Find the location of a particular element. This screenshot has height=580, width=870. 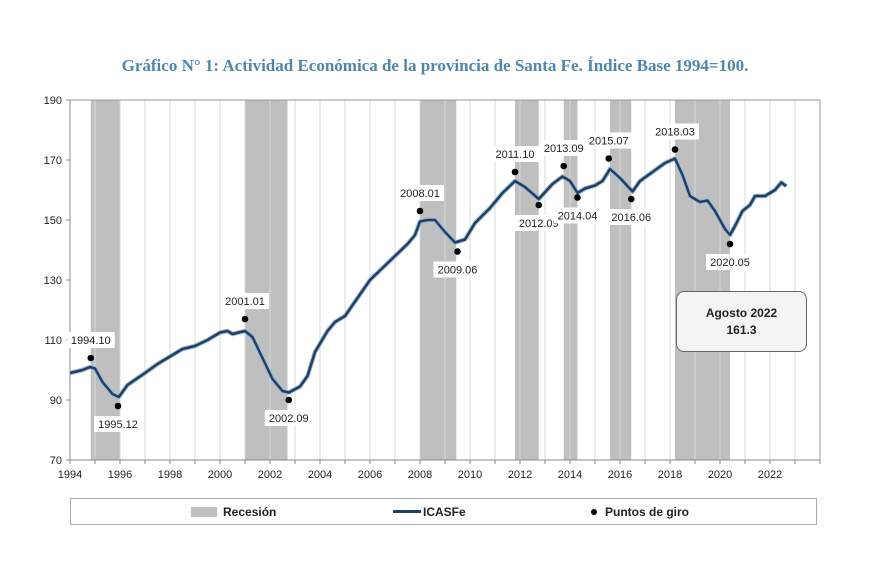

x-tick-label: 1994 is located at coordinates (70, 475).